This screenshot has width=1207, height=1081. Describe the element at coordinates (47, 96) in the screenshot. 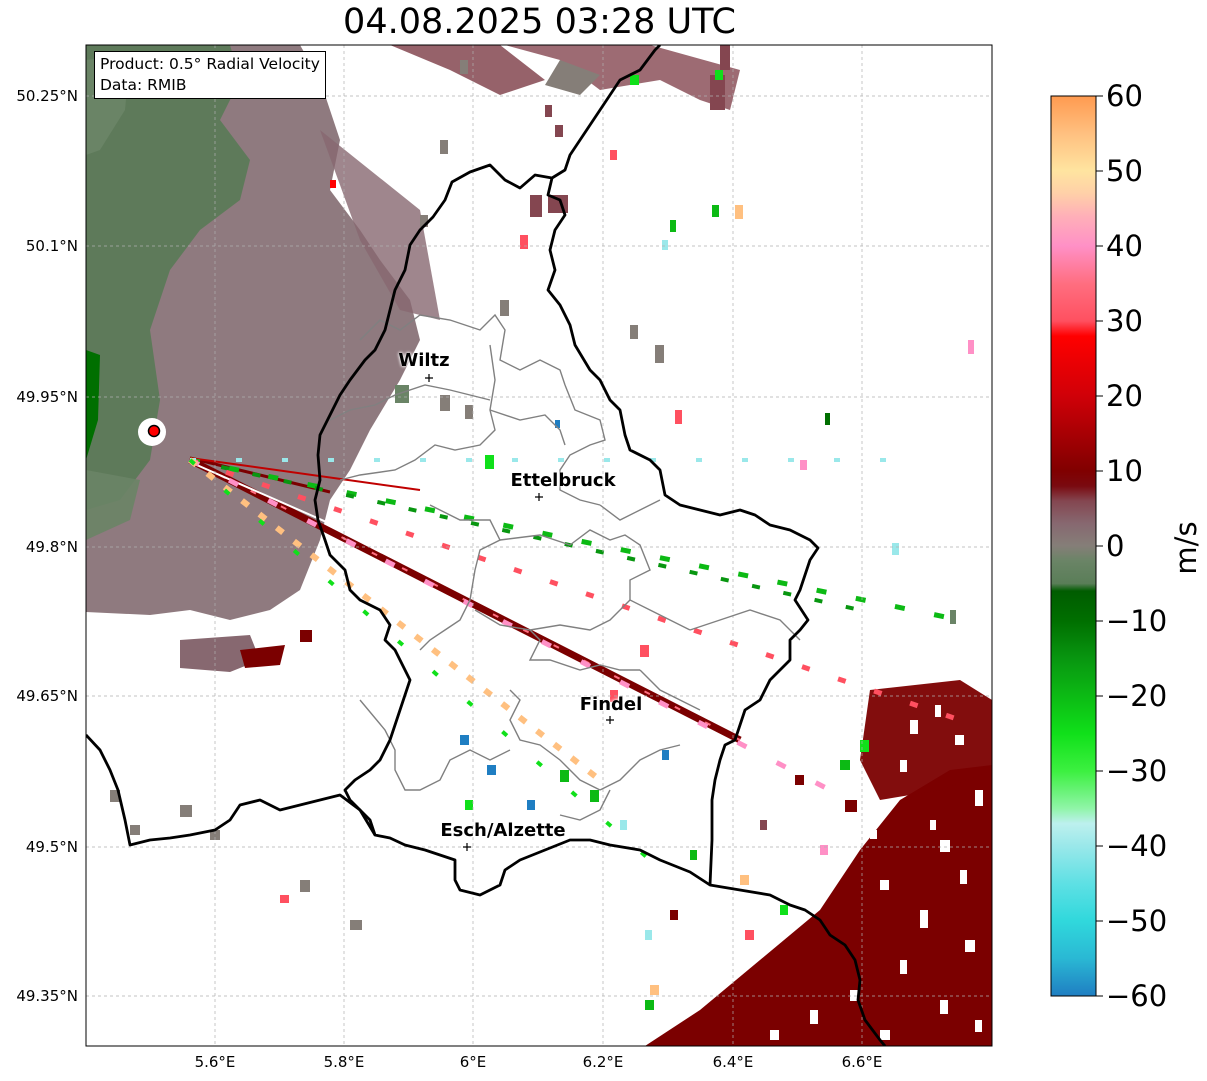

I see `lat-tick-label: 50.25°N` at that location.